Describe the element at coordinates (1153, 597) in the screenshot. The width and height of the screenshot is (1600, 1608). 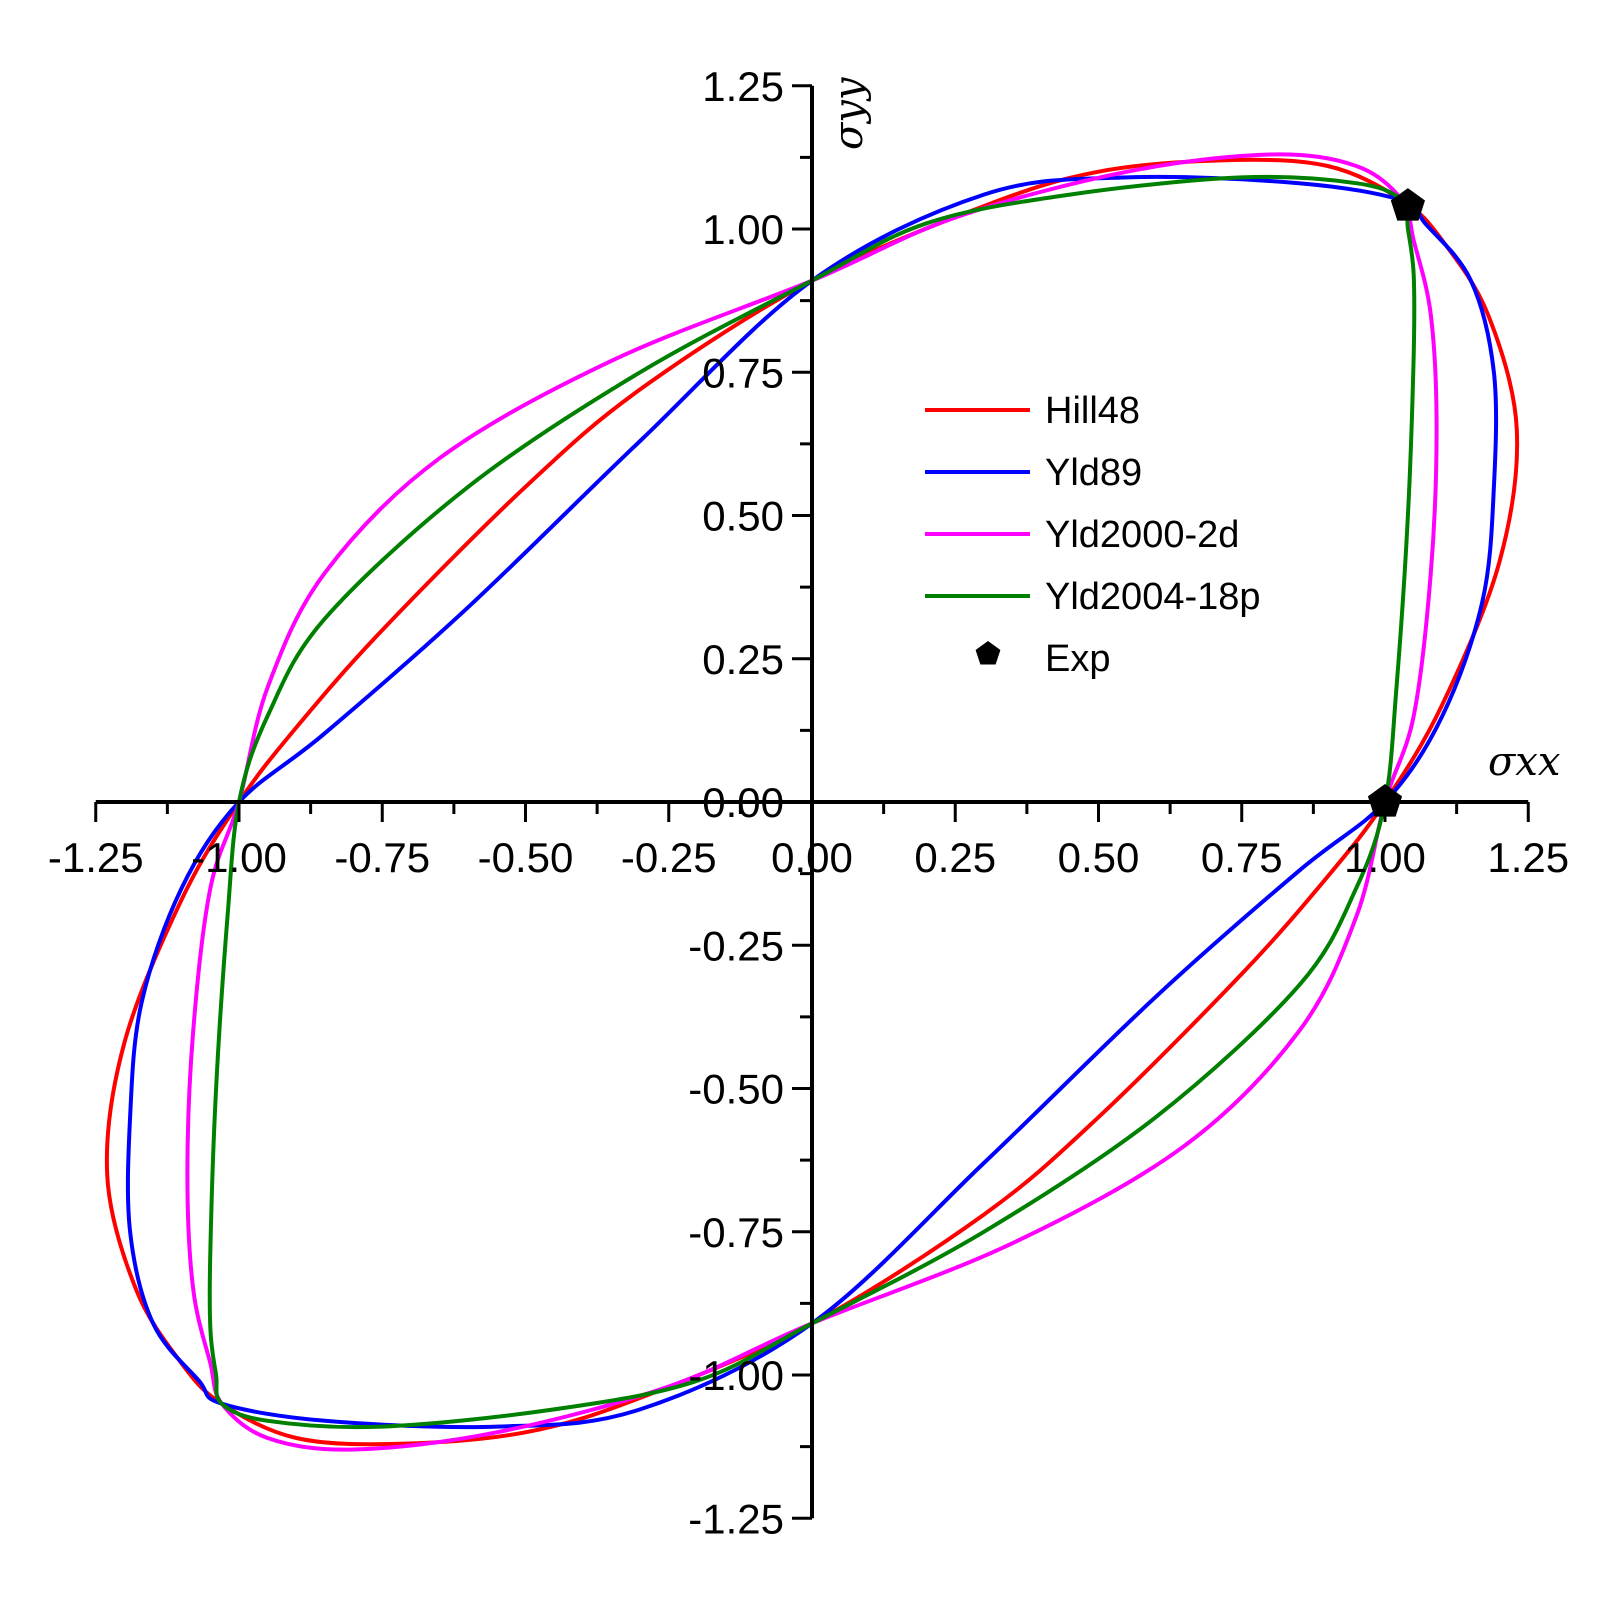
I see `legend-label: Yld2004-18p` at that location.